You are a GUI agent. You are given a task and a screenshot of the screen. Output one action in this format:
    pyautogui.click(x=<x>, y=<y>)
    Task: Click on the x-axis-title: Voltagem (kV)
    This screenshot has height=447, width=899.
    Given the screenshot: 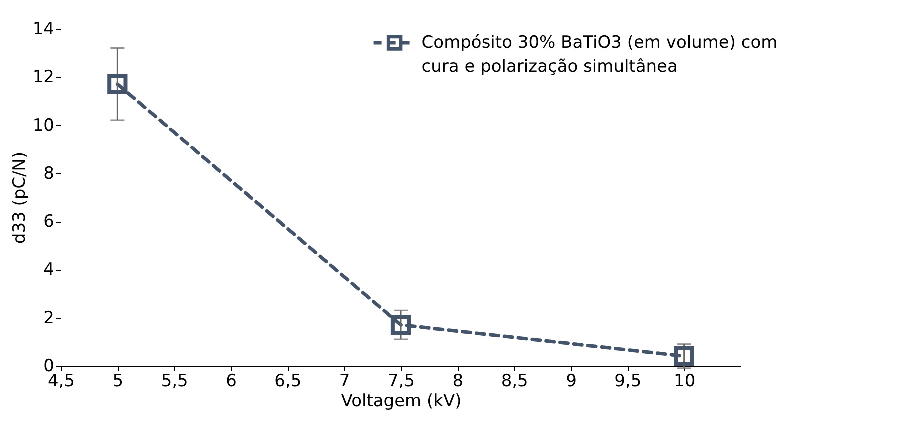 What is the action you would take?
    pyautogui.click(x=401, y=402)
    